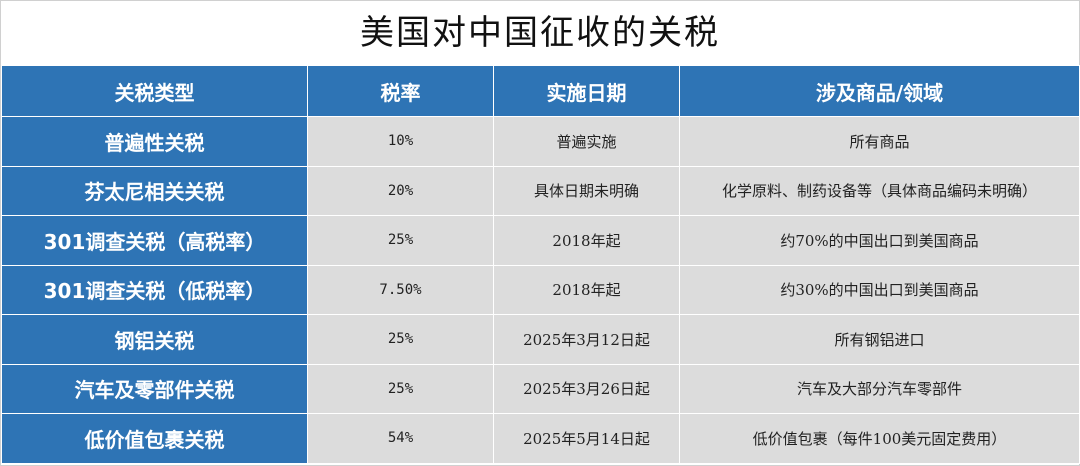  I want to click on table-row: 汽车及零部件关税 25% 2025年3月26日起 汽车及大部分汽车零部件, so click(540, 388).